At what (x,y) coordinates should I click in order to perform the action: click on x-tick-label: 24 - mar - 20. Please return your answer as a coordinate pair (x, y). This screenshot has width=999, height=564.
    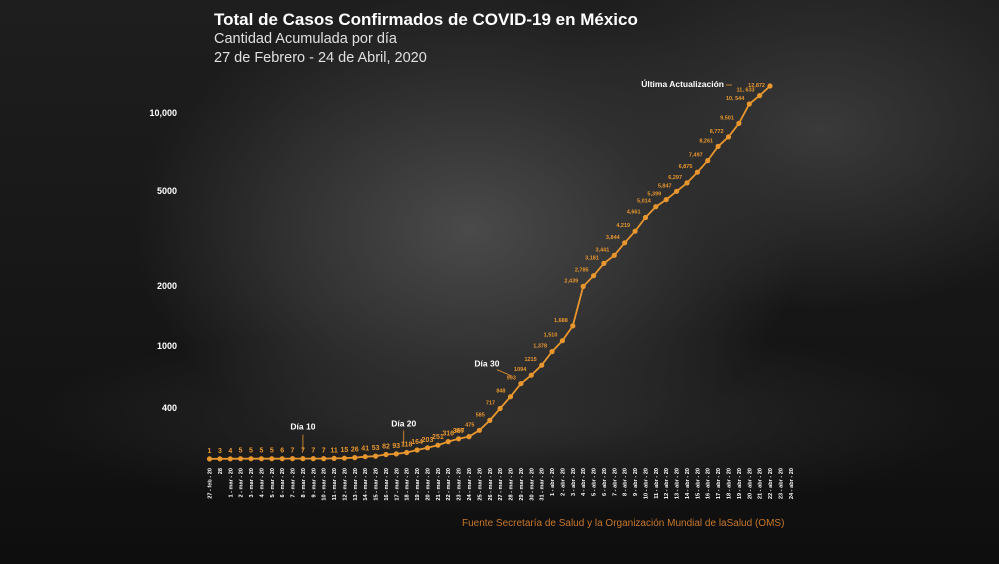
    Looking at the image, I should click on (470, 484).